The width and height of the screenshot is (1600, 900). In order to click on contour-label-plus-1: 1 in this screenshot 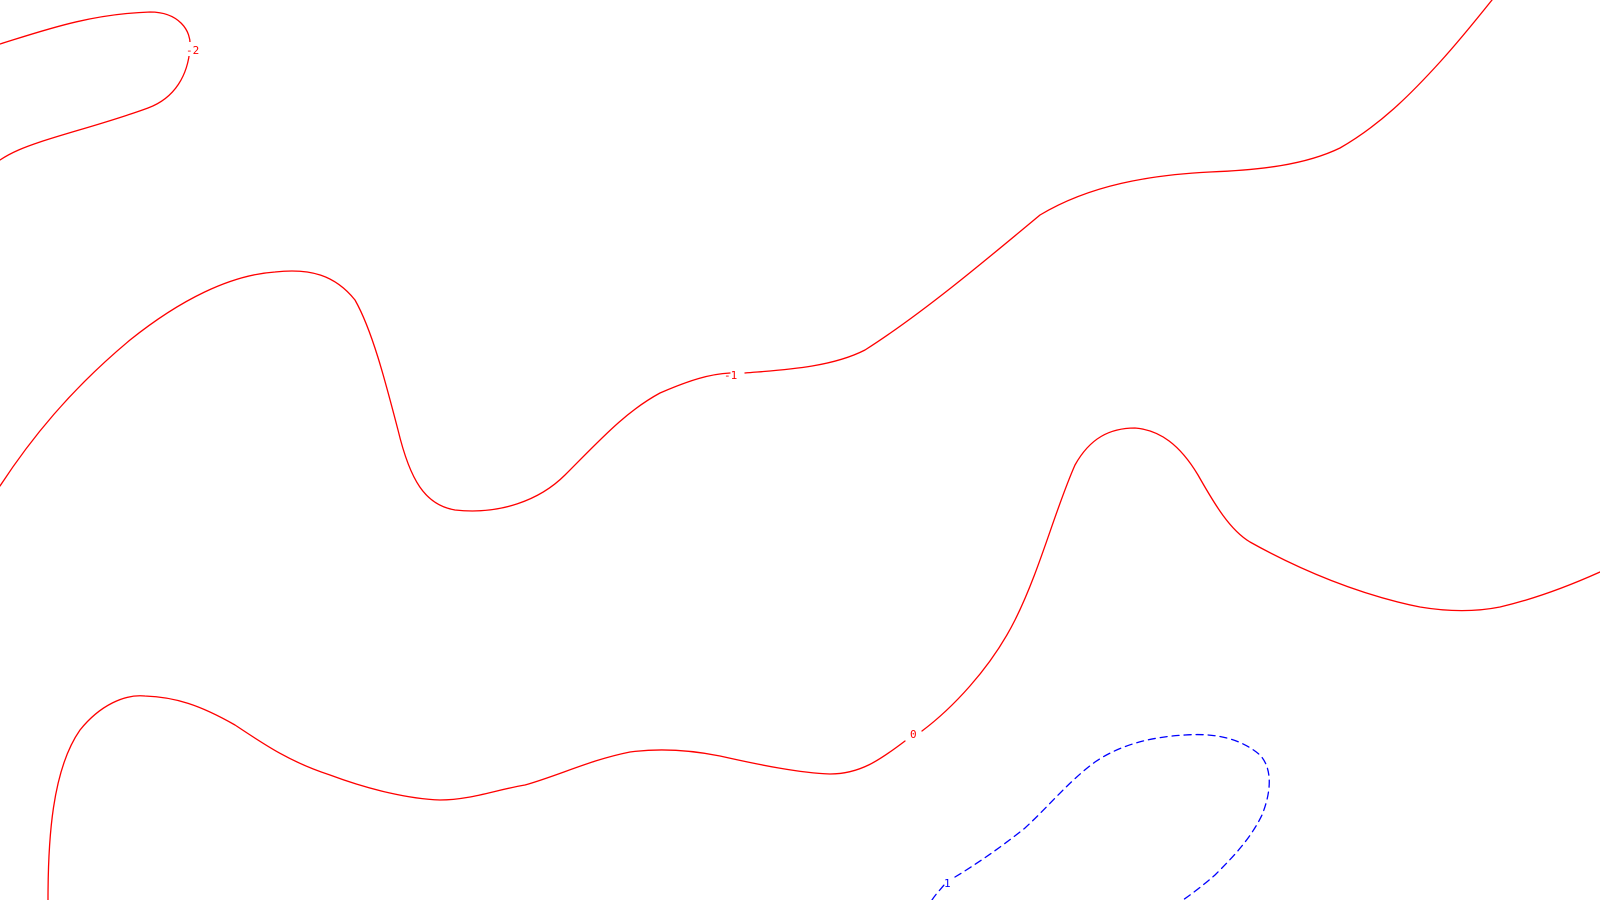, I will do `click(947, 883)`.